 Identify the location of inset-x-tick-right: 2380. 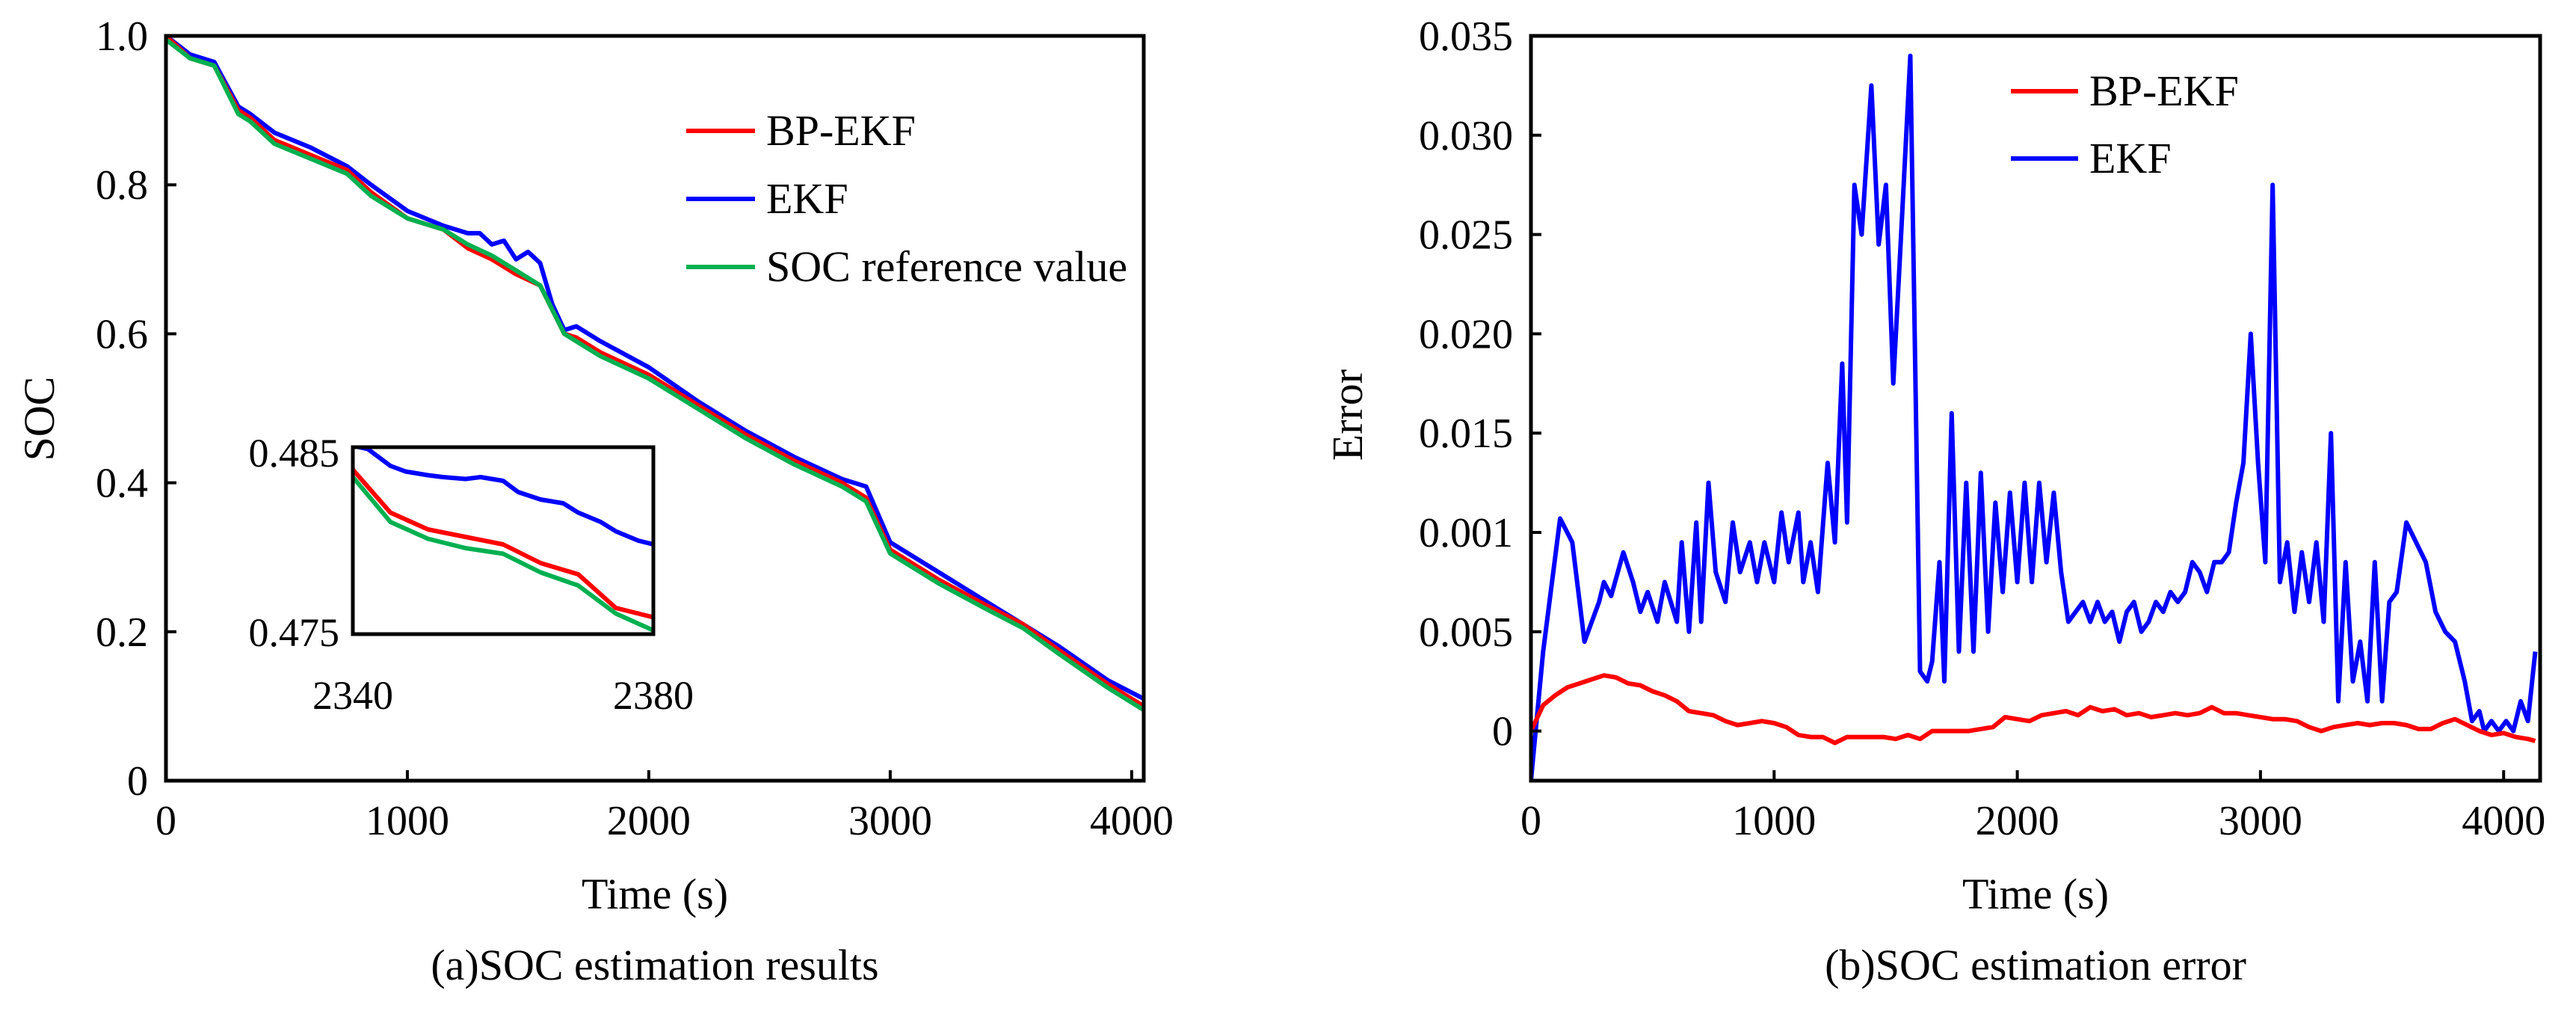
(653, 696).